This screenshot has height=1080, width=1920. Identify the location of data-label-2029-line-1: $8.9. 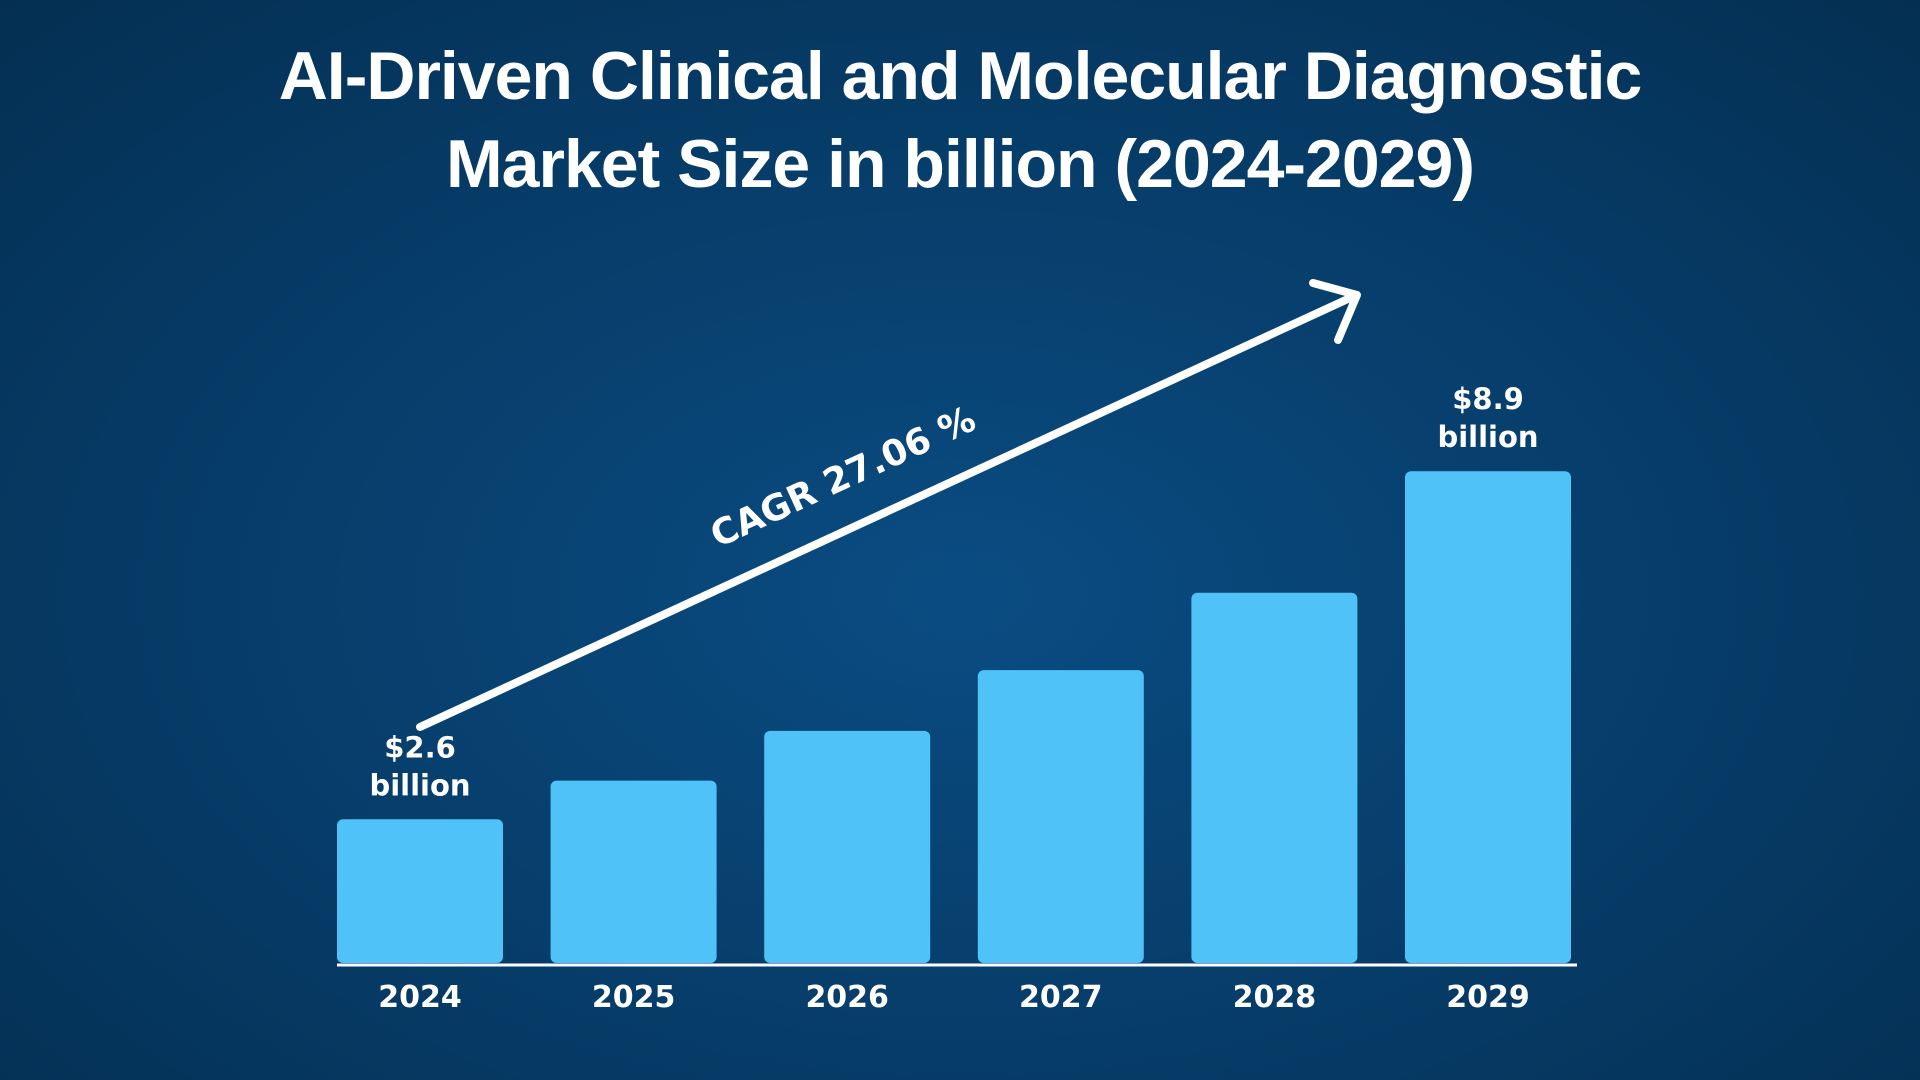
(1488, 399).